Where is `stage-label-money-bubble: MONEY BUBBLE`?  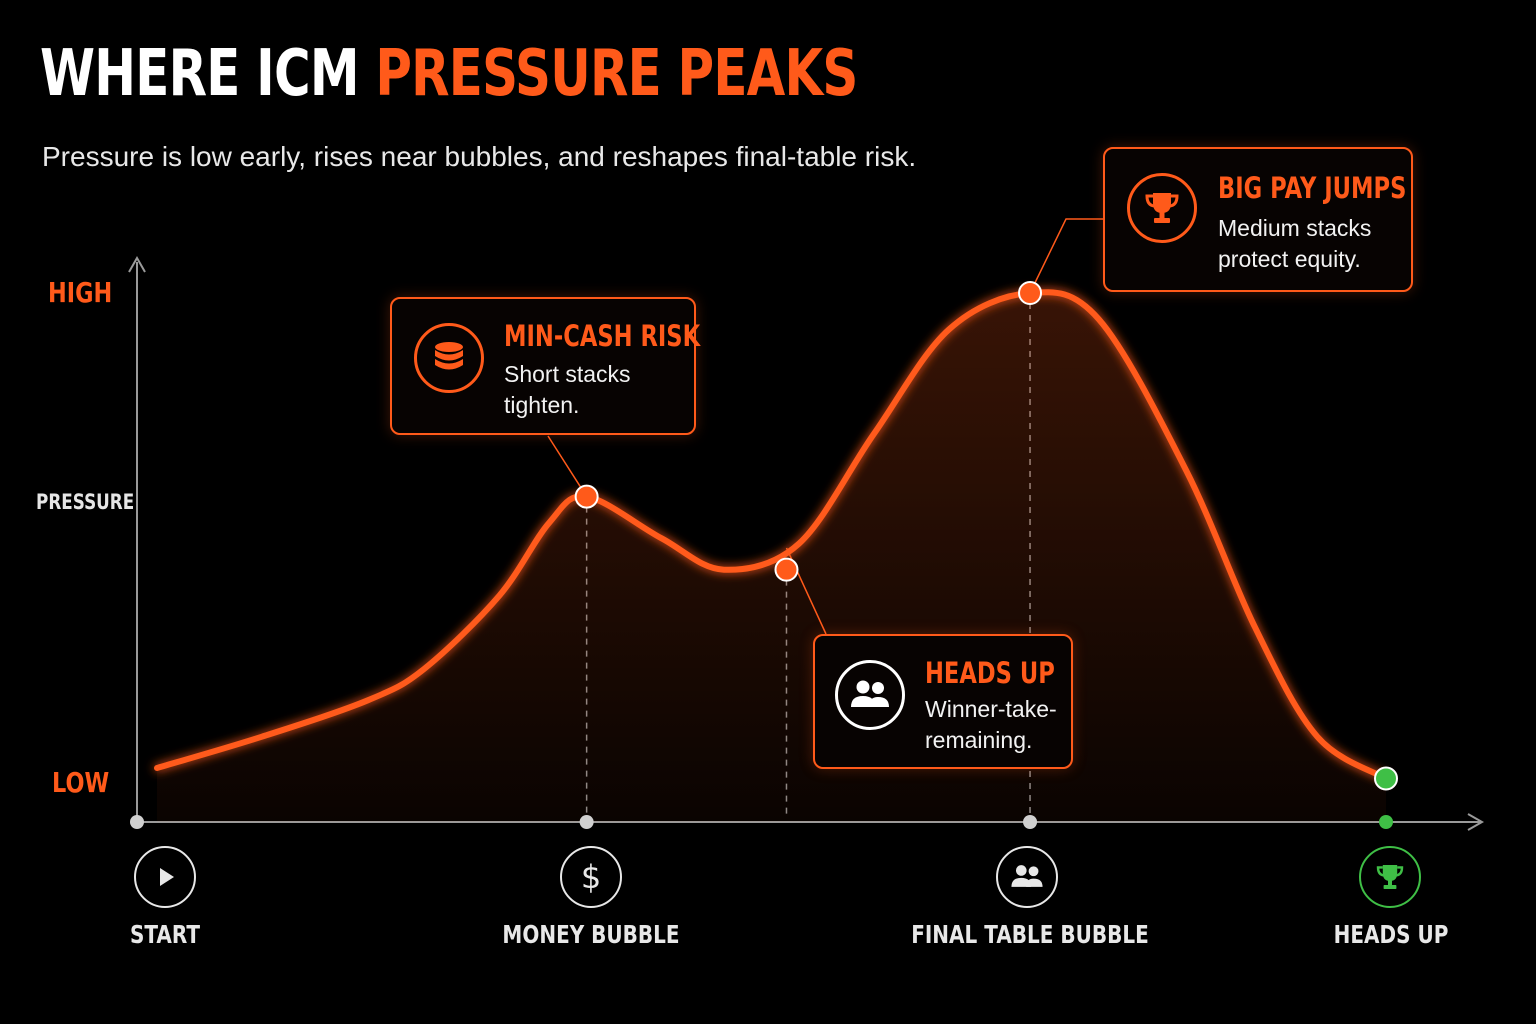 stage-label-money-bubble: MONEY BUBBLE is located at coordinates (591, 934).